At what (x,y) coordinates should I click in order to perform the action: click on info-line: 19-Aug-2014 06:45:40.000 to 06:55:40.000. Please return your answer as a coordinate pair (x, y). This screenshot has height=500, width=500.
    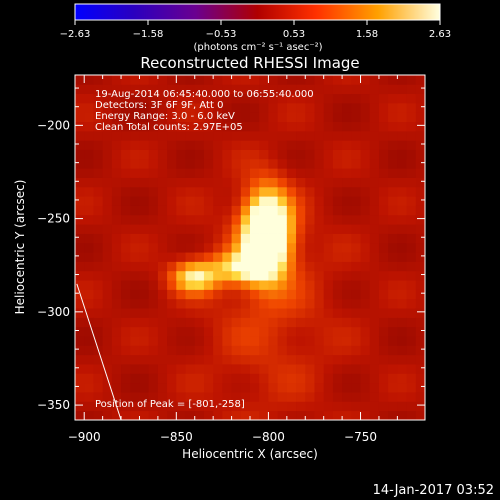
    Looking at the image, I should click on (204, 94).